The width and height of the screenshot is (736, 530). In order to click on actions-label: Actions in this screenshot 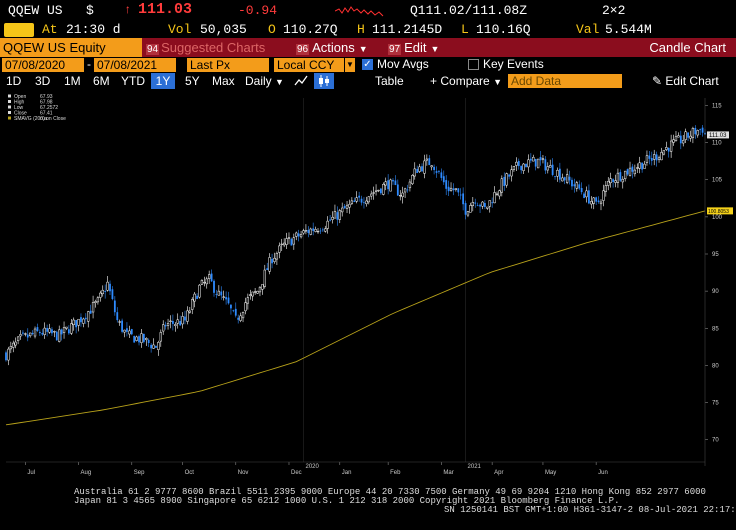, I will do `click(333, 47)`.